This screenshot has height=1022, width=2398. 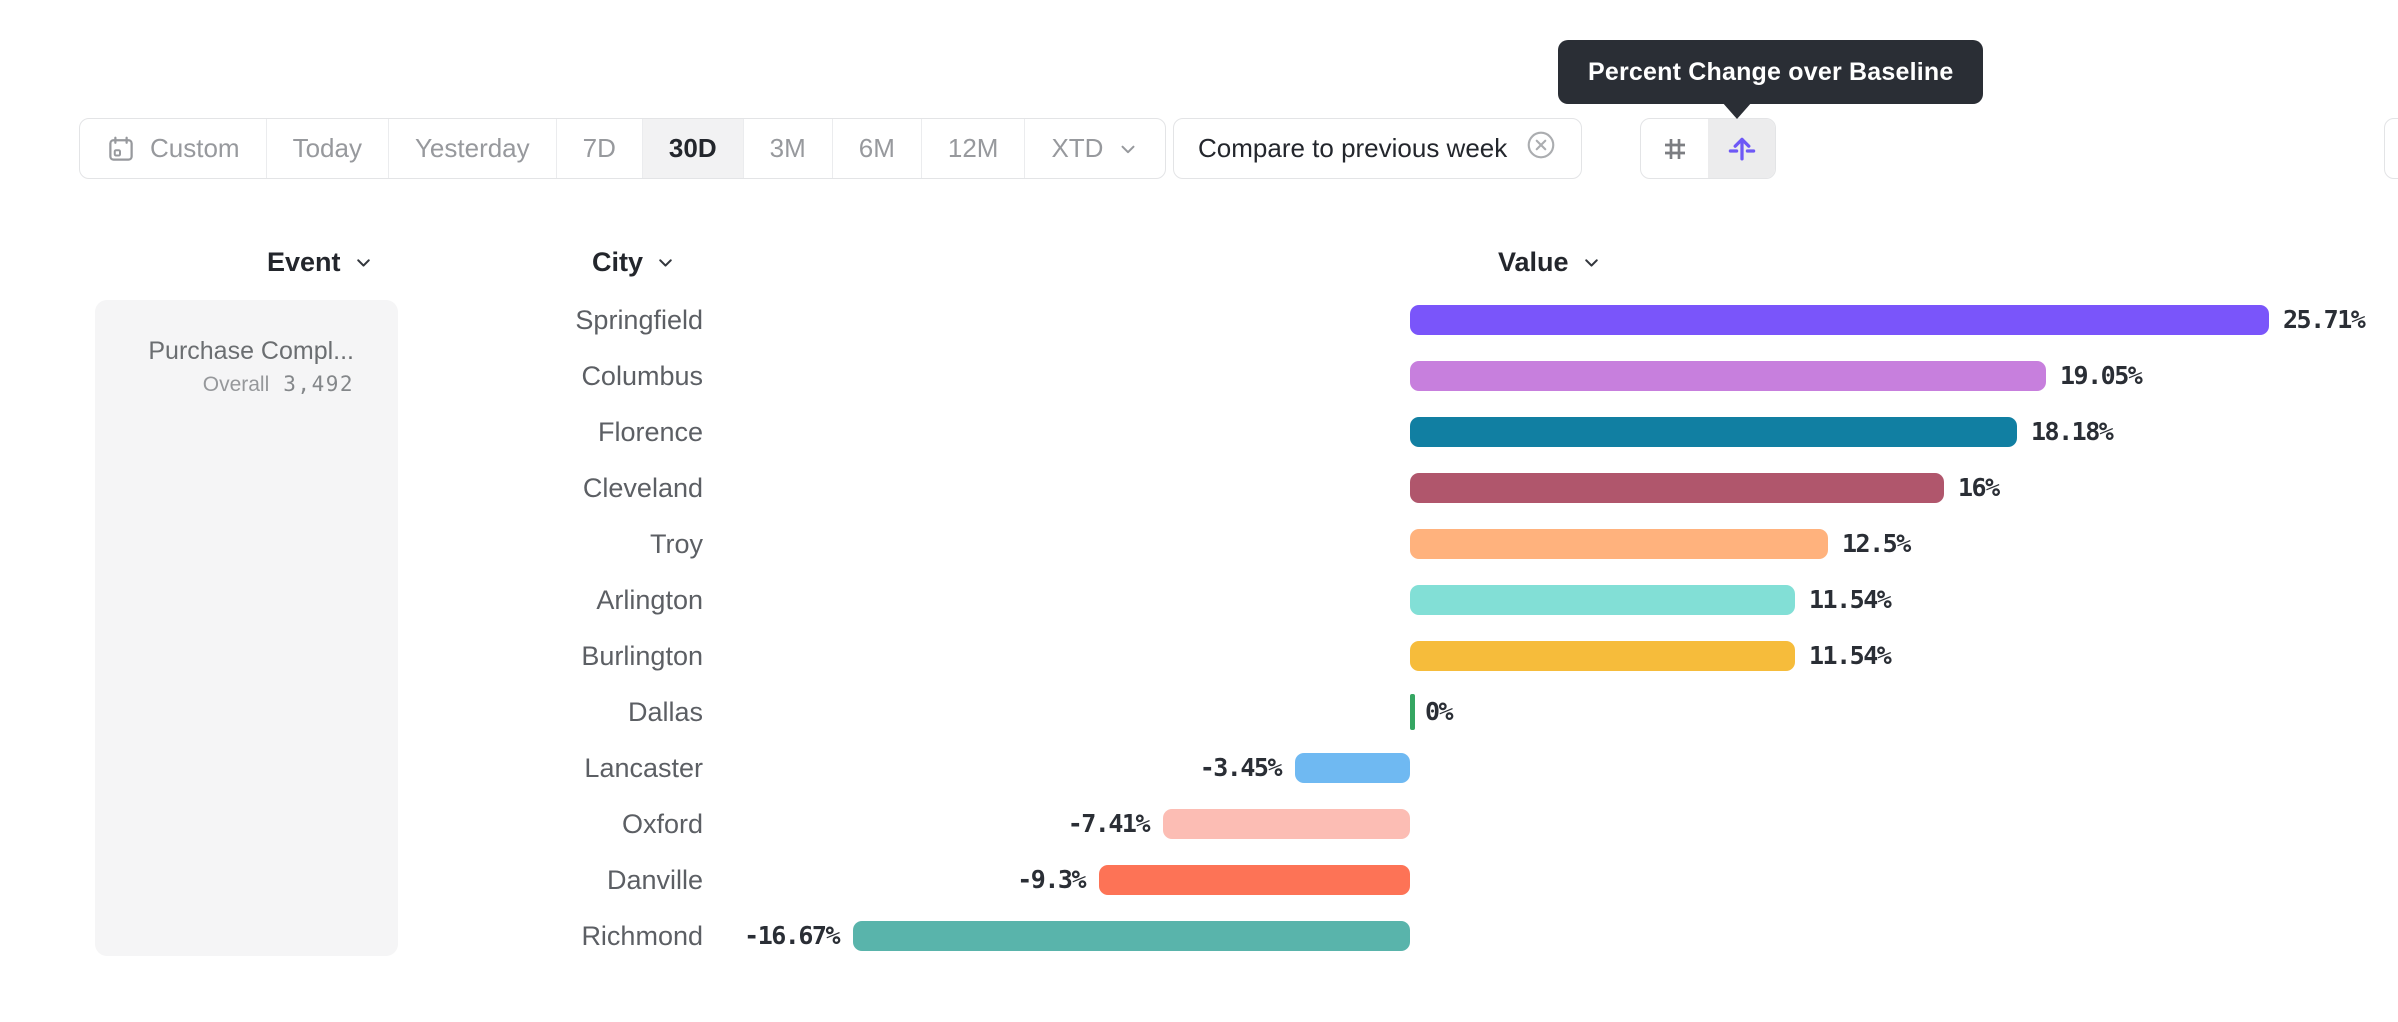 I want to click on range-button-xtd: XTD, so click(x=1095, y=148).